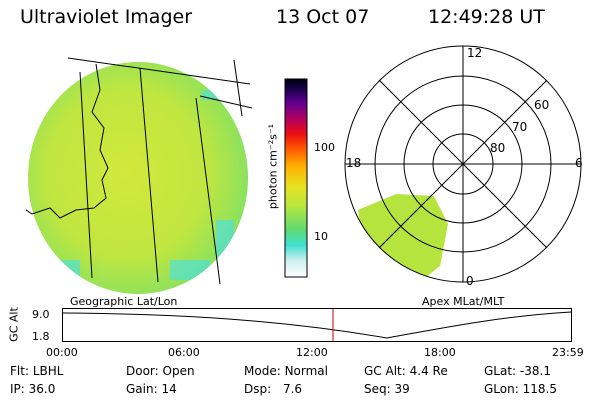  What do you see at coordinates (67, 141) in the screenshot?
I see `coastline` at bounding box center [67, 141].